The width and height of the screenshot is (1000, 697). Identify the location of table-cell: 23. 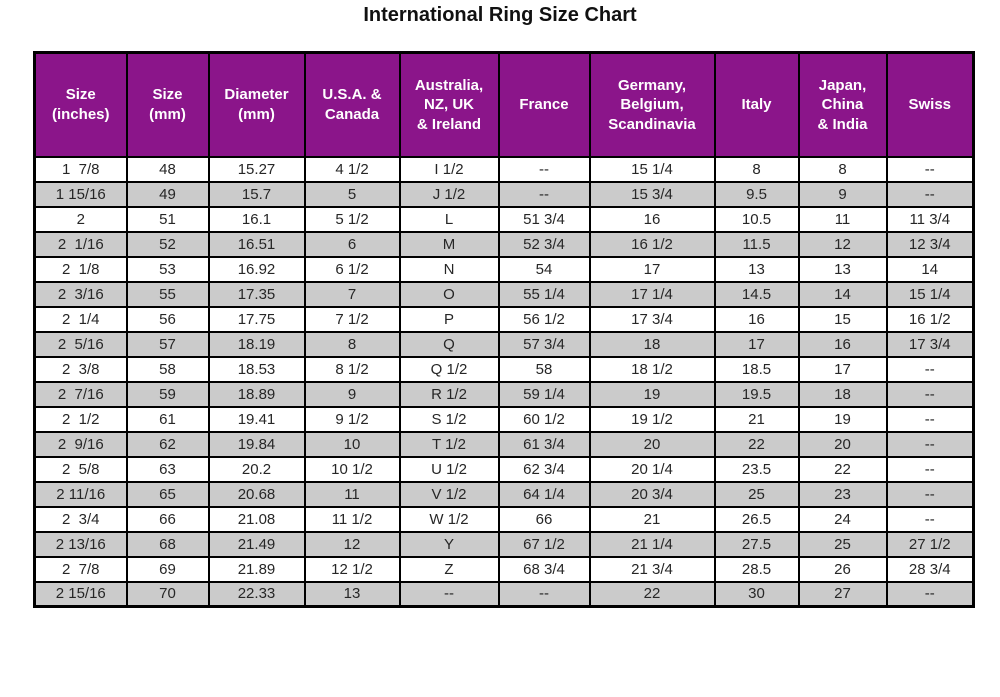
(842, 494).